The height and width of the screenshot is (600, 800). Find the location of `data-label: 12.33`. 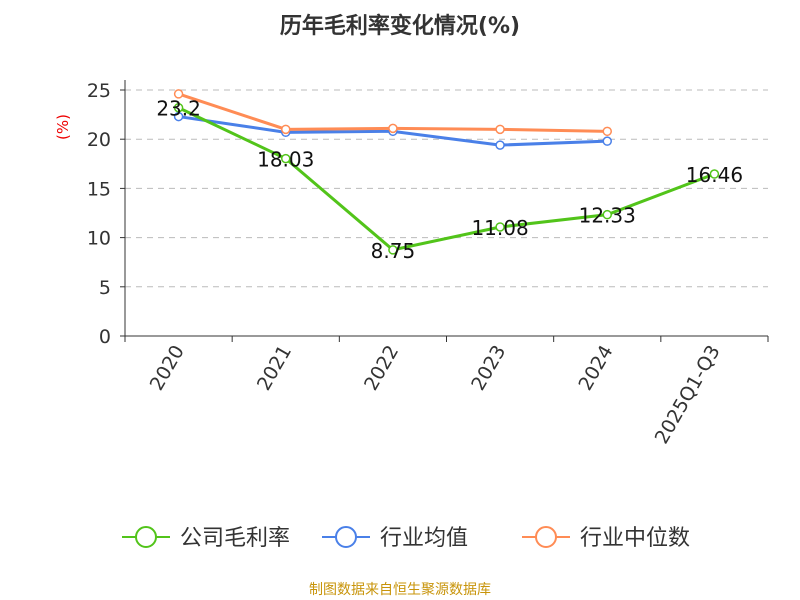

data-label: 12.33 is located at coordinates (607, 216).